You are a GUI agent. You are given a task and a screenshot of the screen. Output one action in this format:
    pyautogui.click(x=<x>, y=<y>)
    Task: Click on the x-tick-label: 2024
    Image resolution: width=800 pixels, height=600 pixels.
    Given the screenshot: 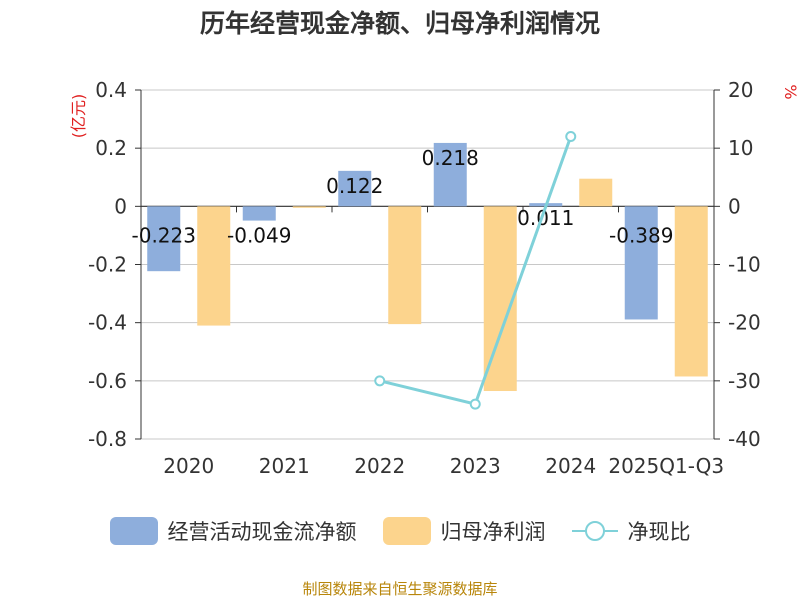 What is the action you would take?
    pyautogui.click(x=570, y=466)
    